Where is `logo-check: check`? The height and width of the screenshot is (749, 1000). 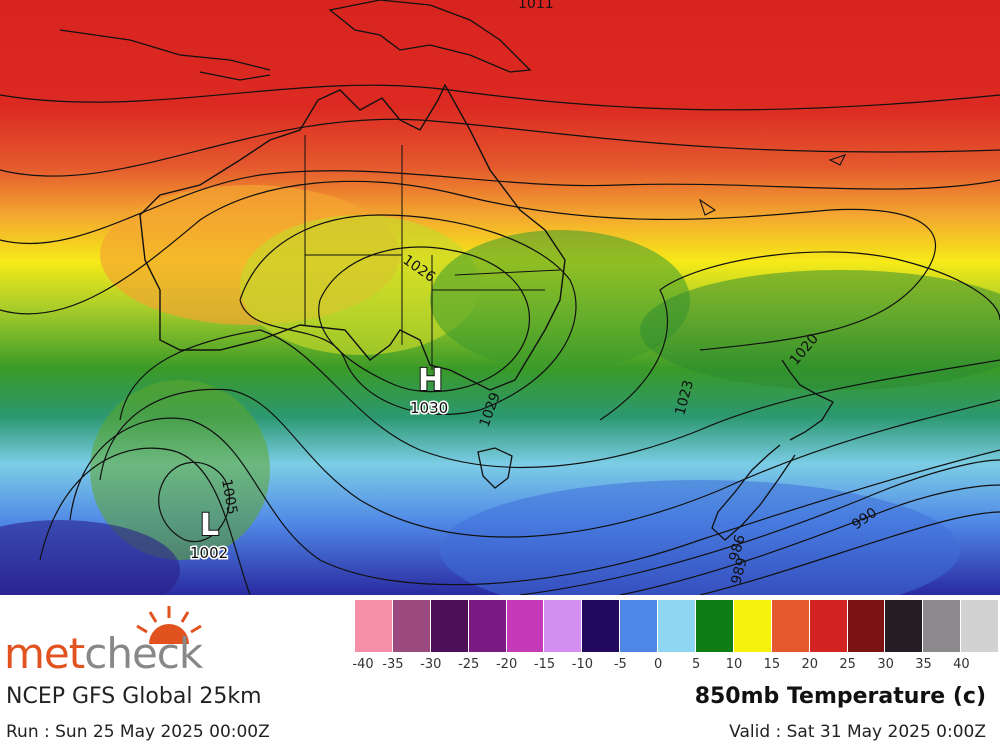 logo-check: check is located at coordinates (143, 653).